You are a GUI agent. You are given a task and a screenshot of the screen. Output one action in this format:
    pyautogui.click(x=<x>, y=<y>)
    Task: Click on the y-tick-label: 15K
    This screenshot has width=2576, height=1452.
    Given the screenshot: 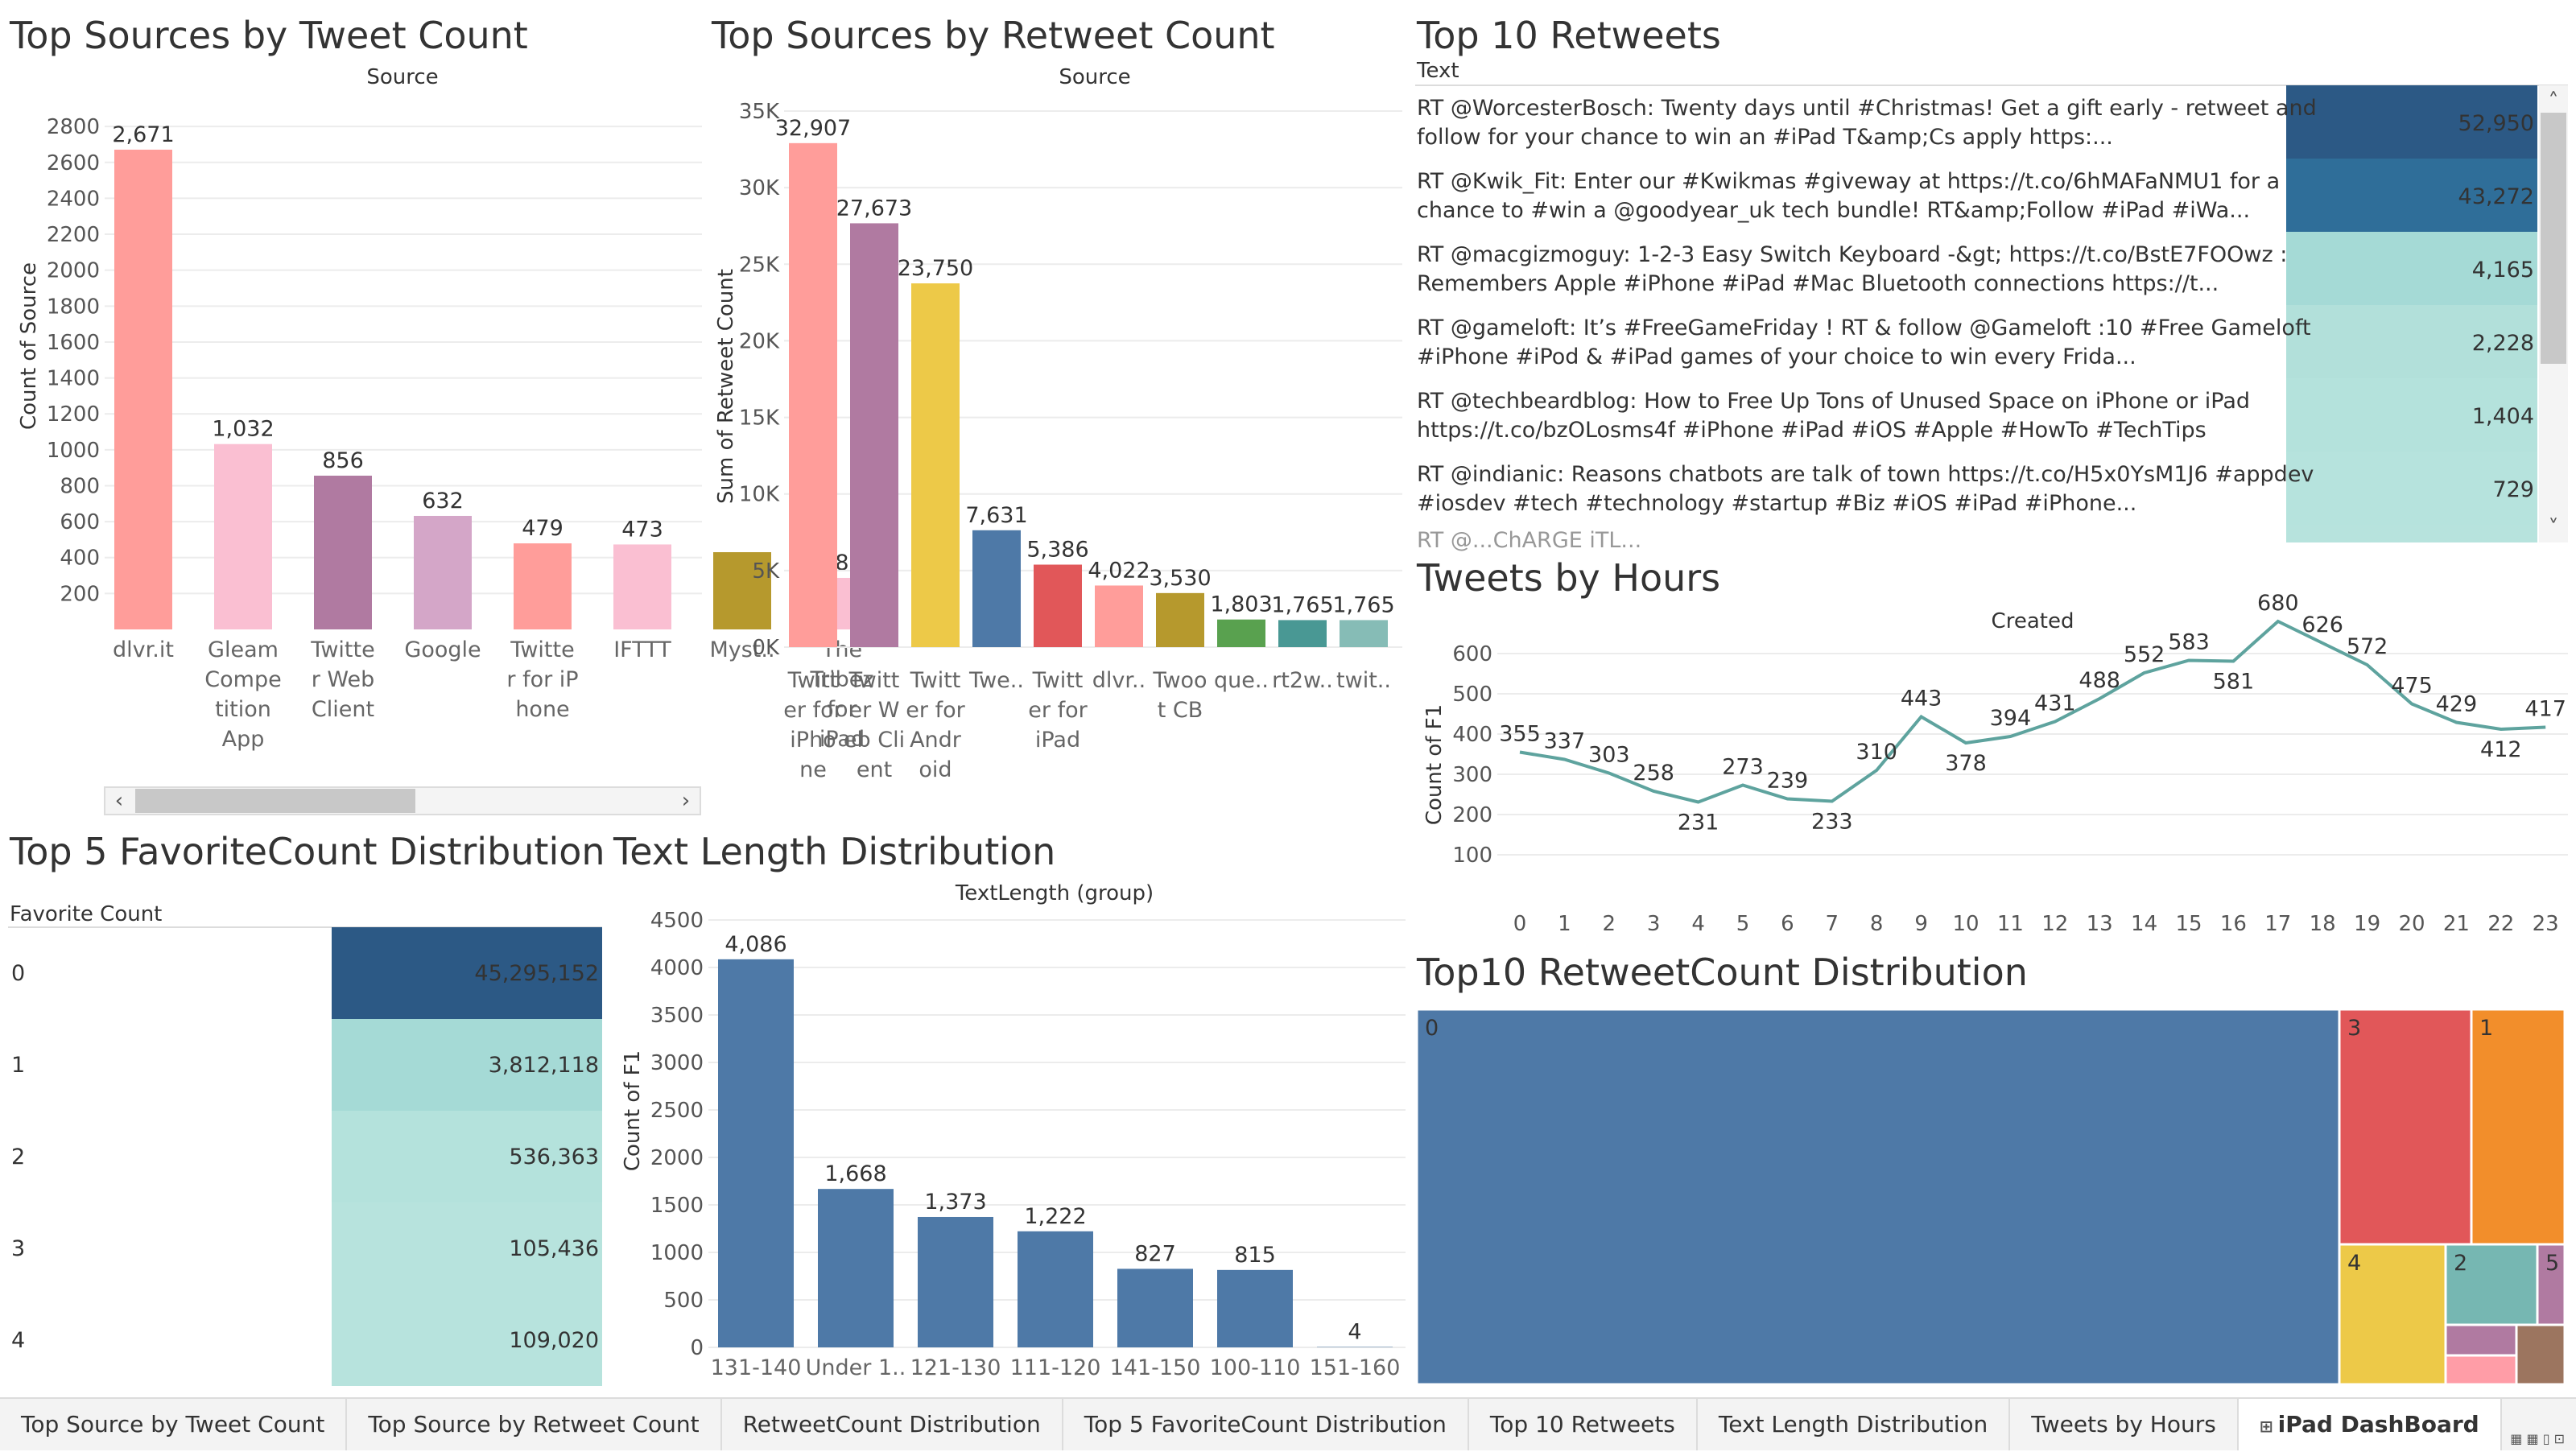 What is the action you would take?
    pyautogui.click(x=759, y=419)
    